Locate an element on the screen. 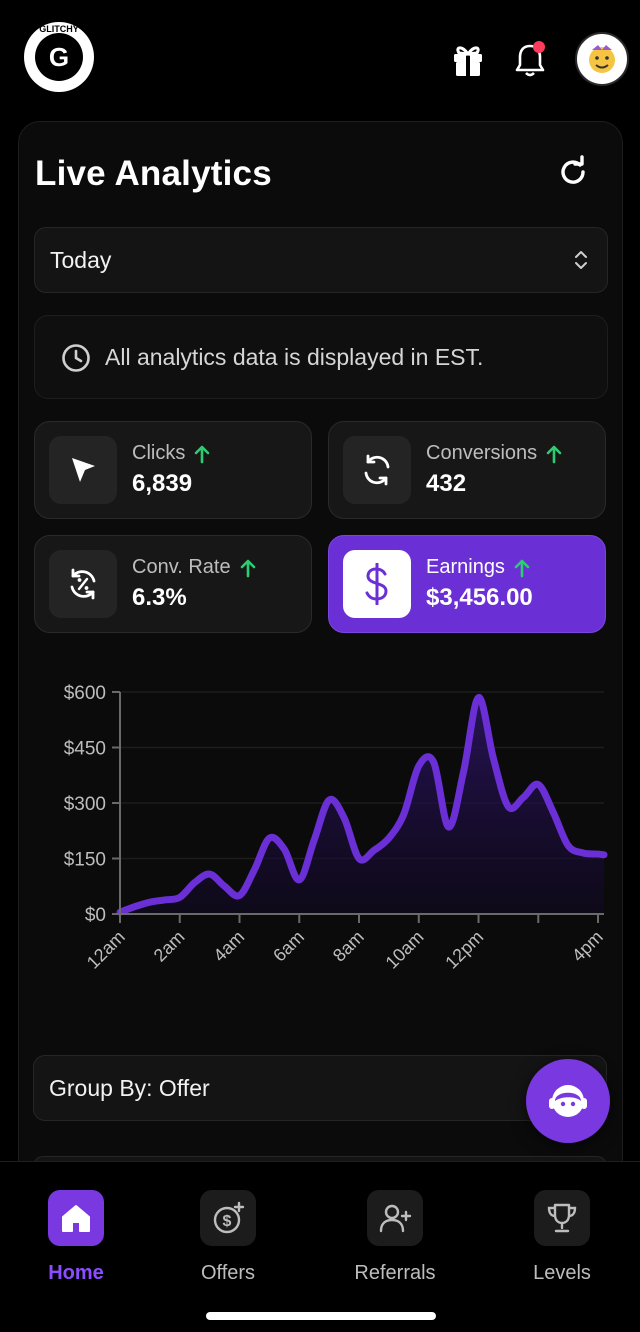  home-indicator is located at coordinates (321, 1316).